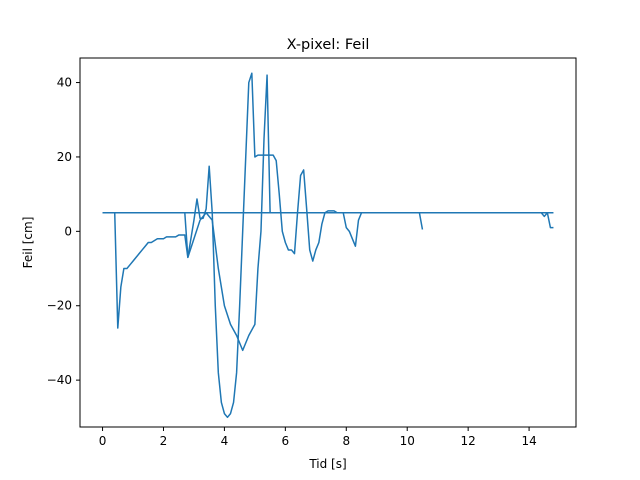  Describe the element at coordinates (64, 83) in the screenshot. I see `y-tick-label-4: 40` at that location.